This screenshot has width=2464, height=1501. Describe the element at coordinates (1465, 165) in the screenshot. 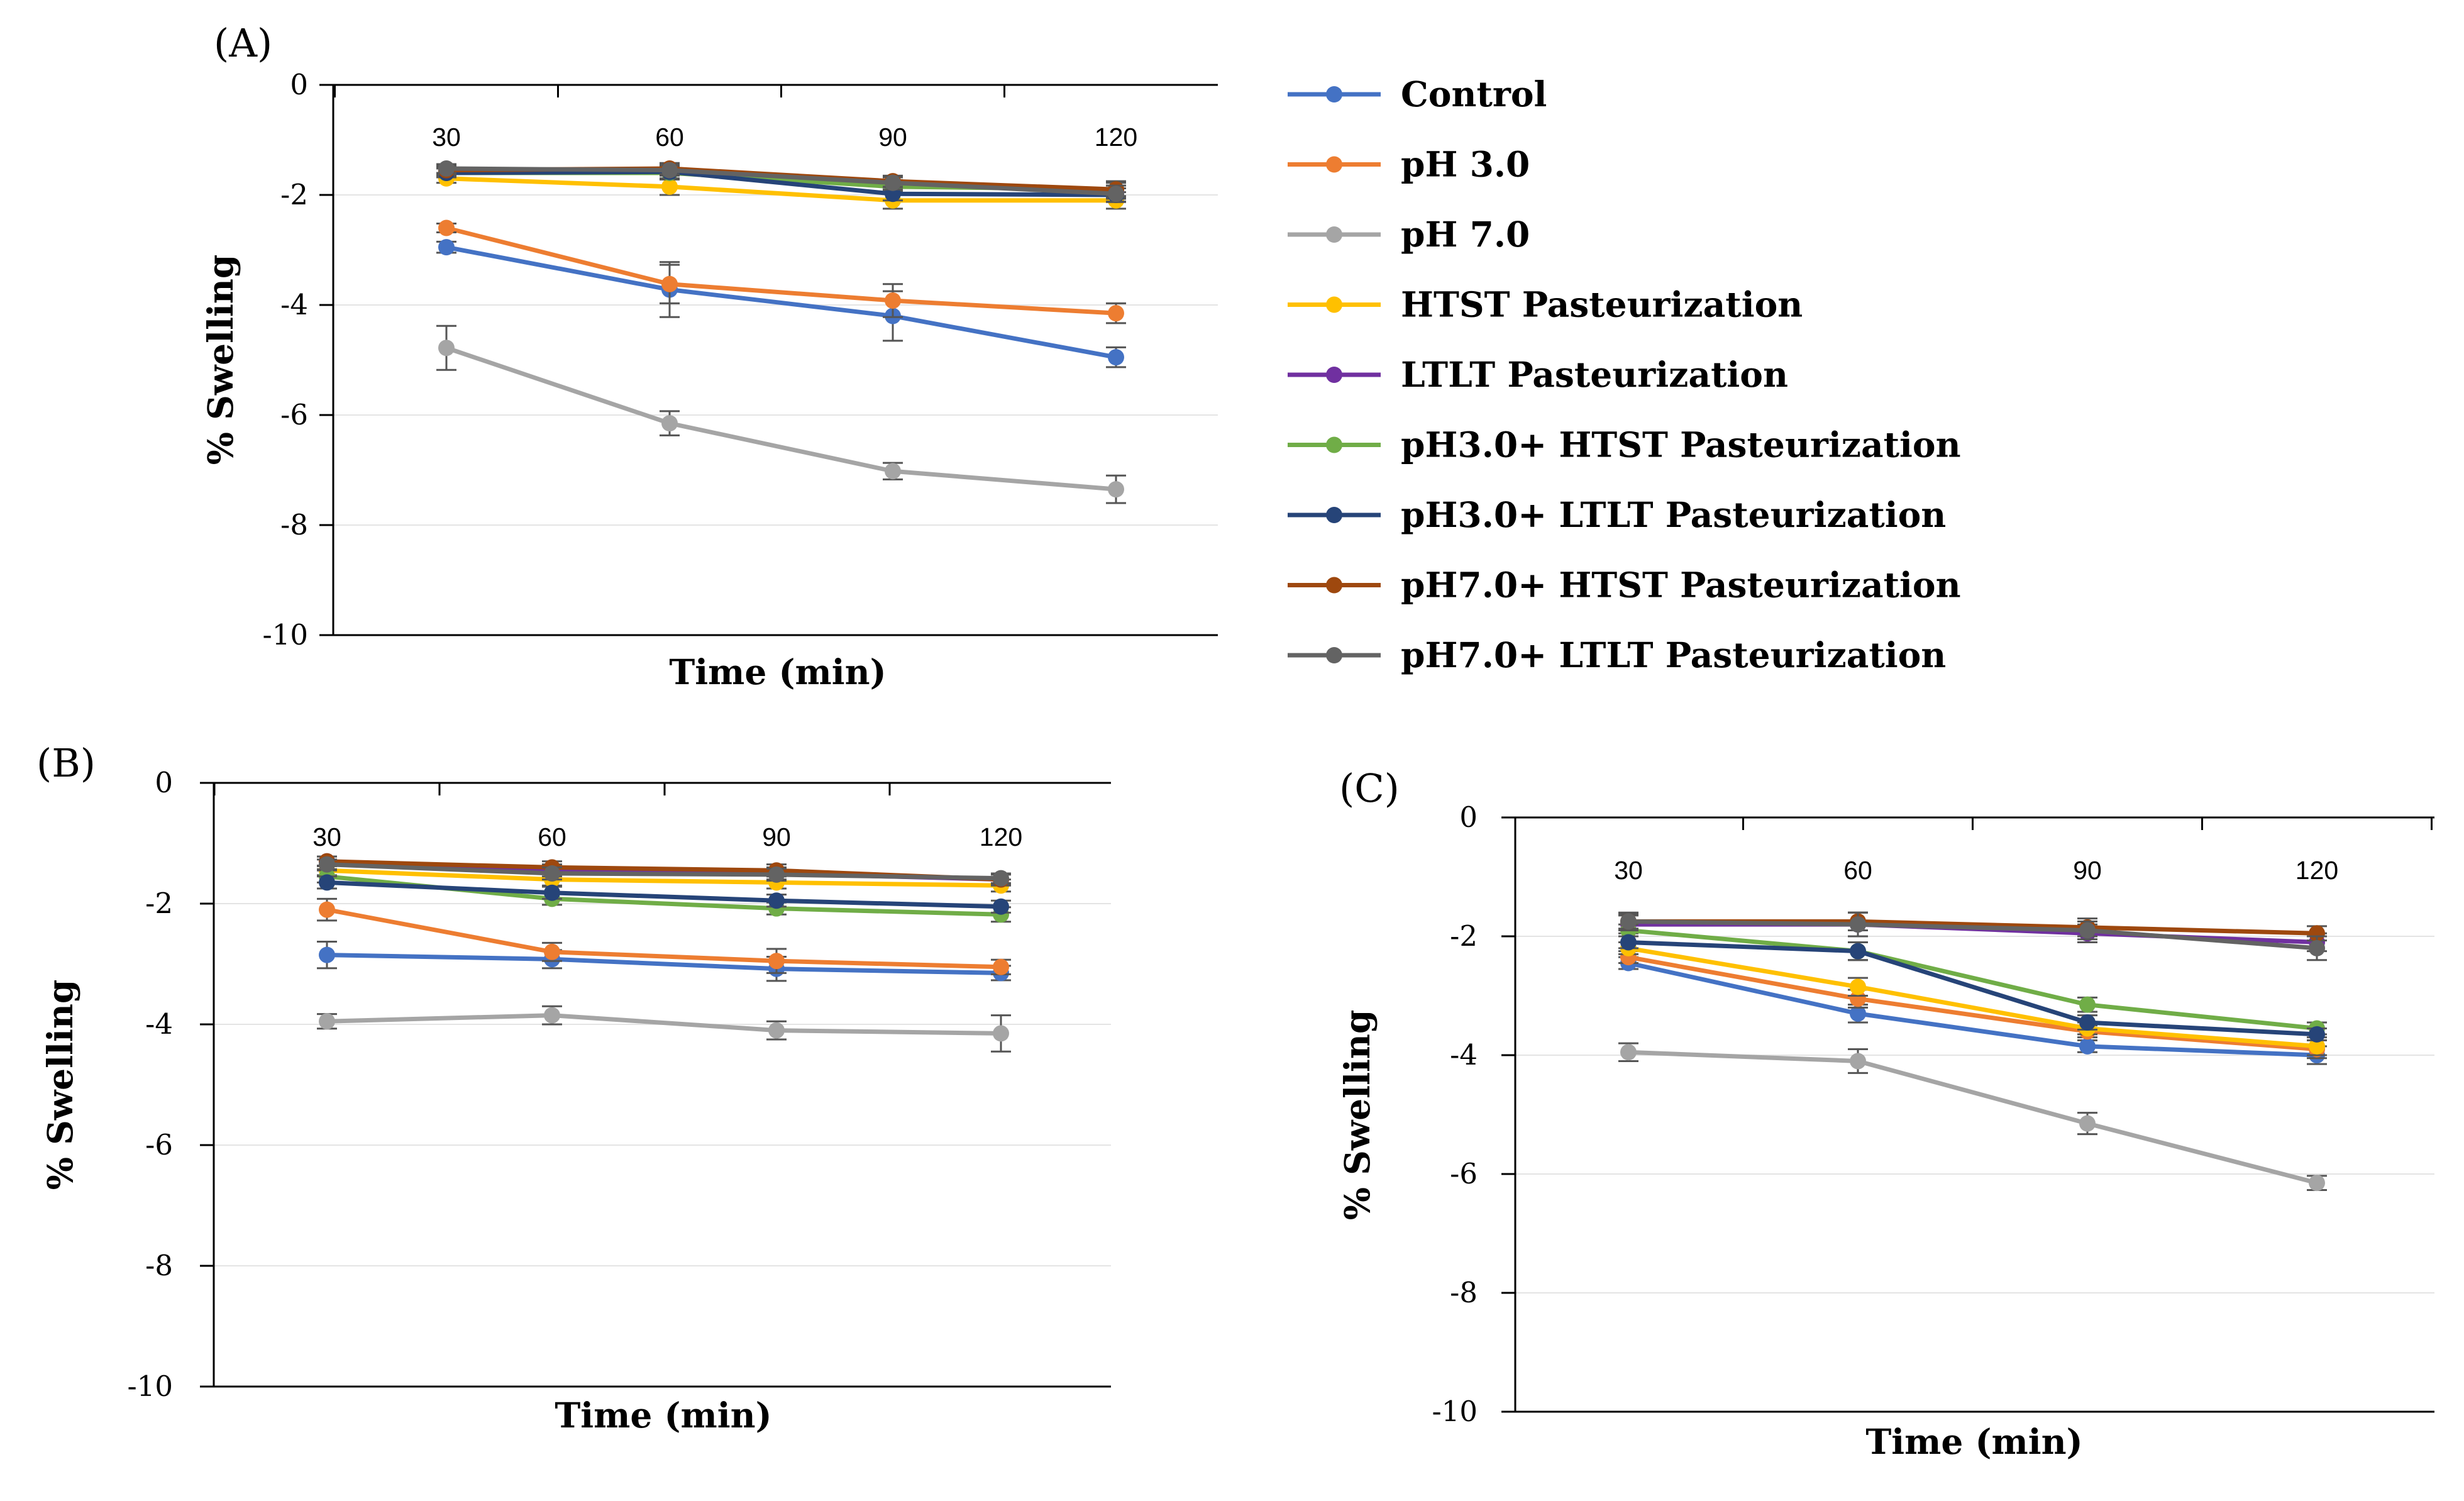

I see `legend-label: pH 3.0` at that location.